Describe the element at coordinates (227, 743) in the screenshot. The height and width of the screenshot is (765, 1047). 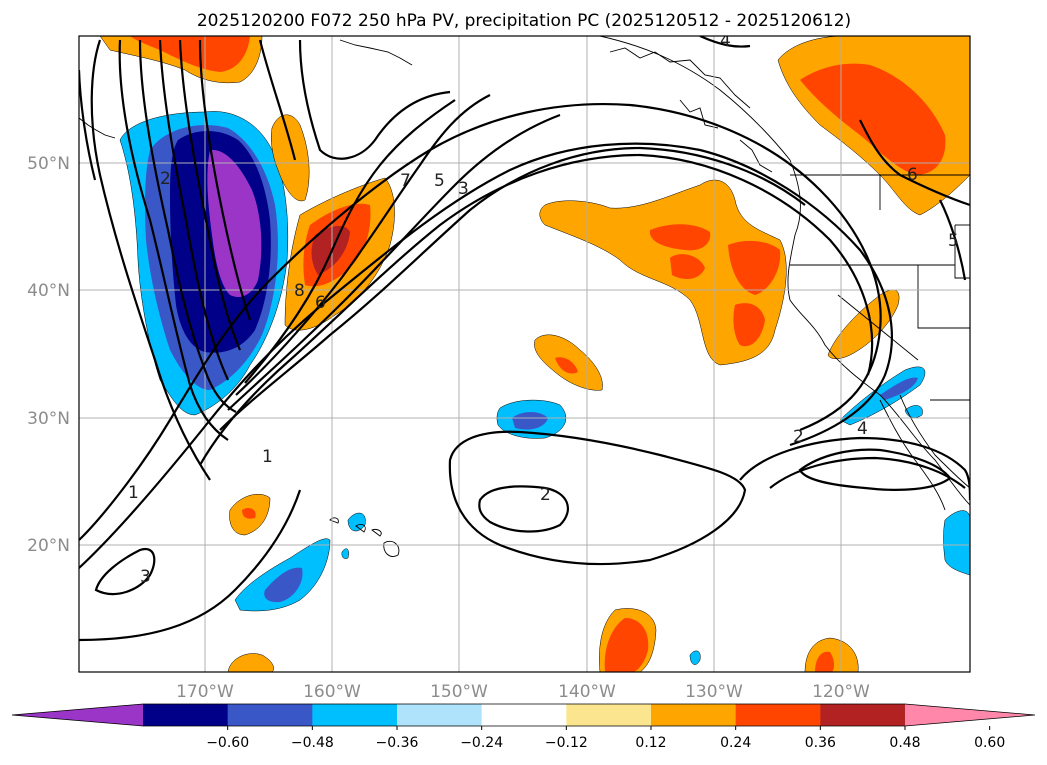
I see `colorbar-tick-label: −0.60` at that location.